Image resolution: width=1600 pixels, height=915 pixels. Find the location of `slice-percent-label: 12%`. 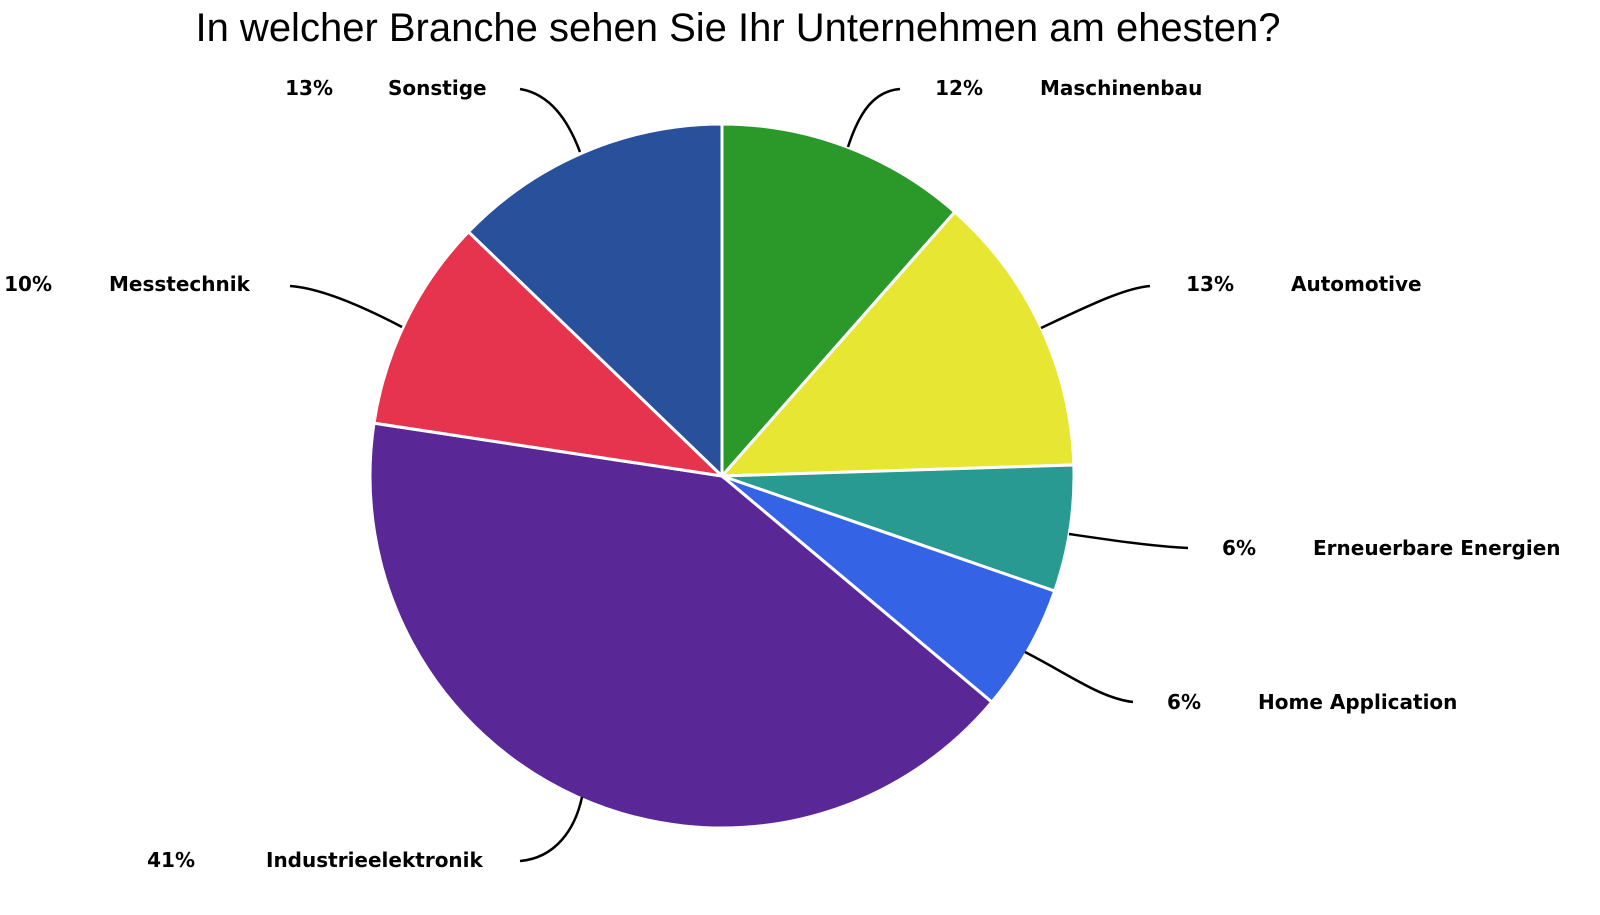

slice-percent-label: 12% is located at coordinates (959, 88).